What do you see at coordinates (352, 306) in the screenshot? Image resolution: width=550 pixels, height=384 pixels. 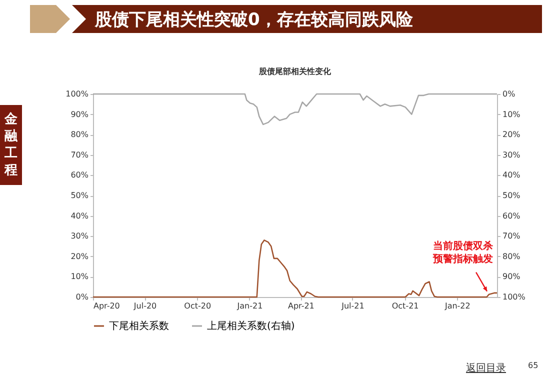 I see `x-tick-label: Jul-21` at bounding box center [352, 306].